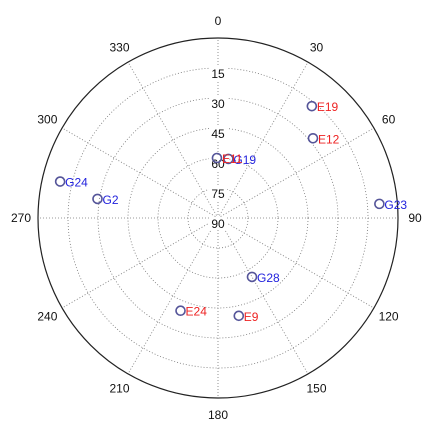  What do you see at coordinates (111, 200) in the screenshot?
I see `satellite-label: G2` at bounding box center [111, 200].